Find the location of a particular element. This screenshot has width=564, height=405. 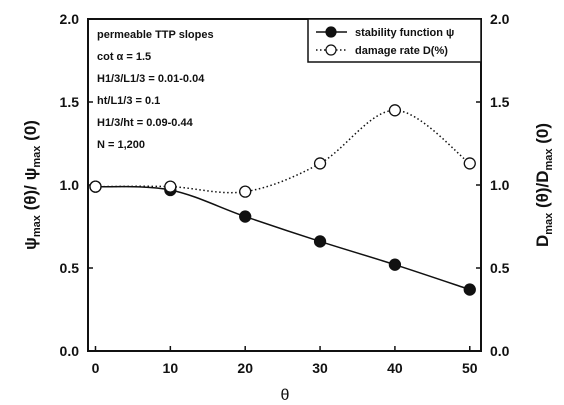

y-left-tick-label: 1.5 is located at coordinates (70, 102).